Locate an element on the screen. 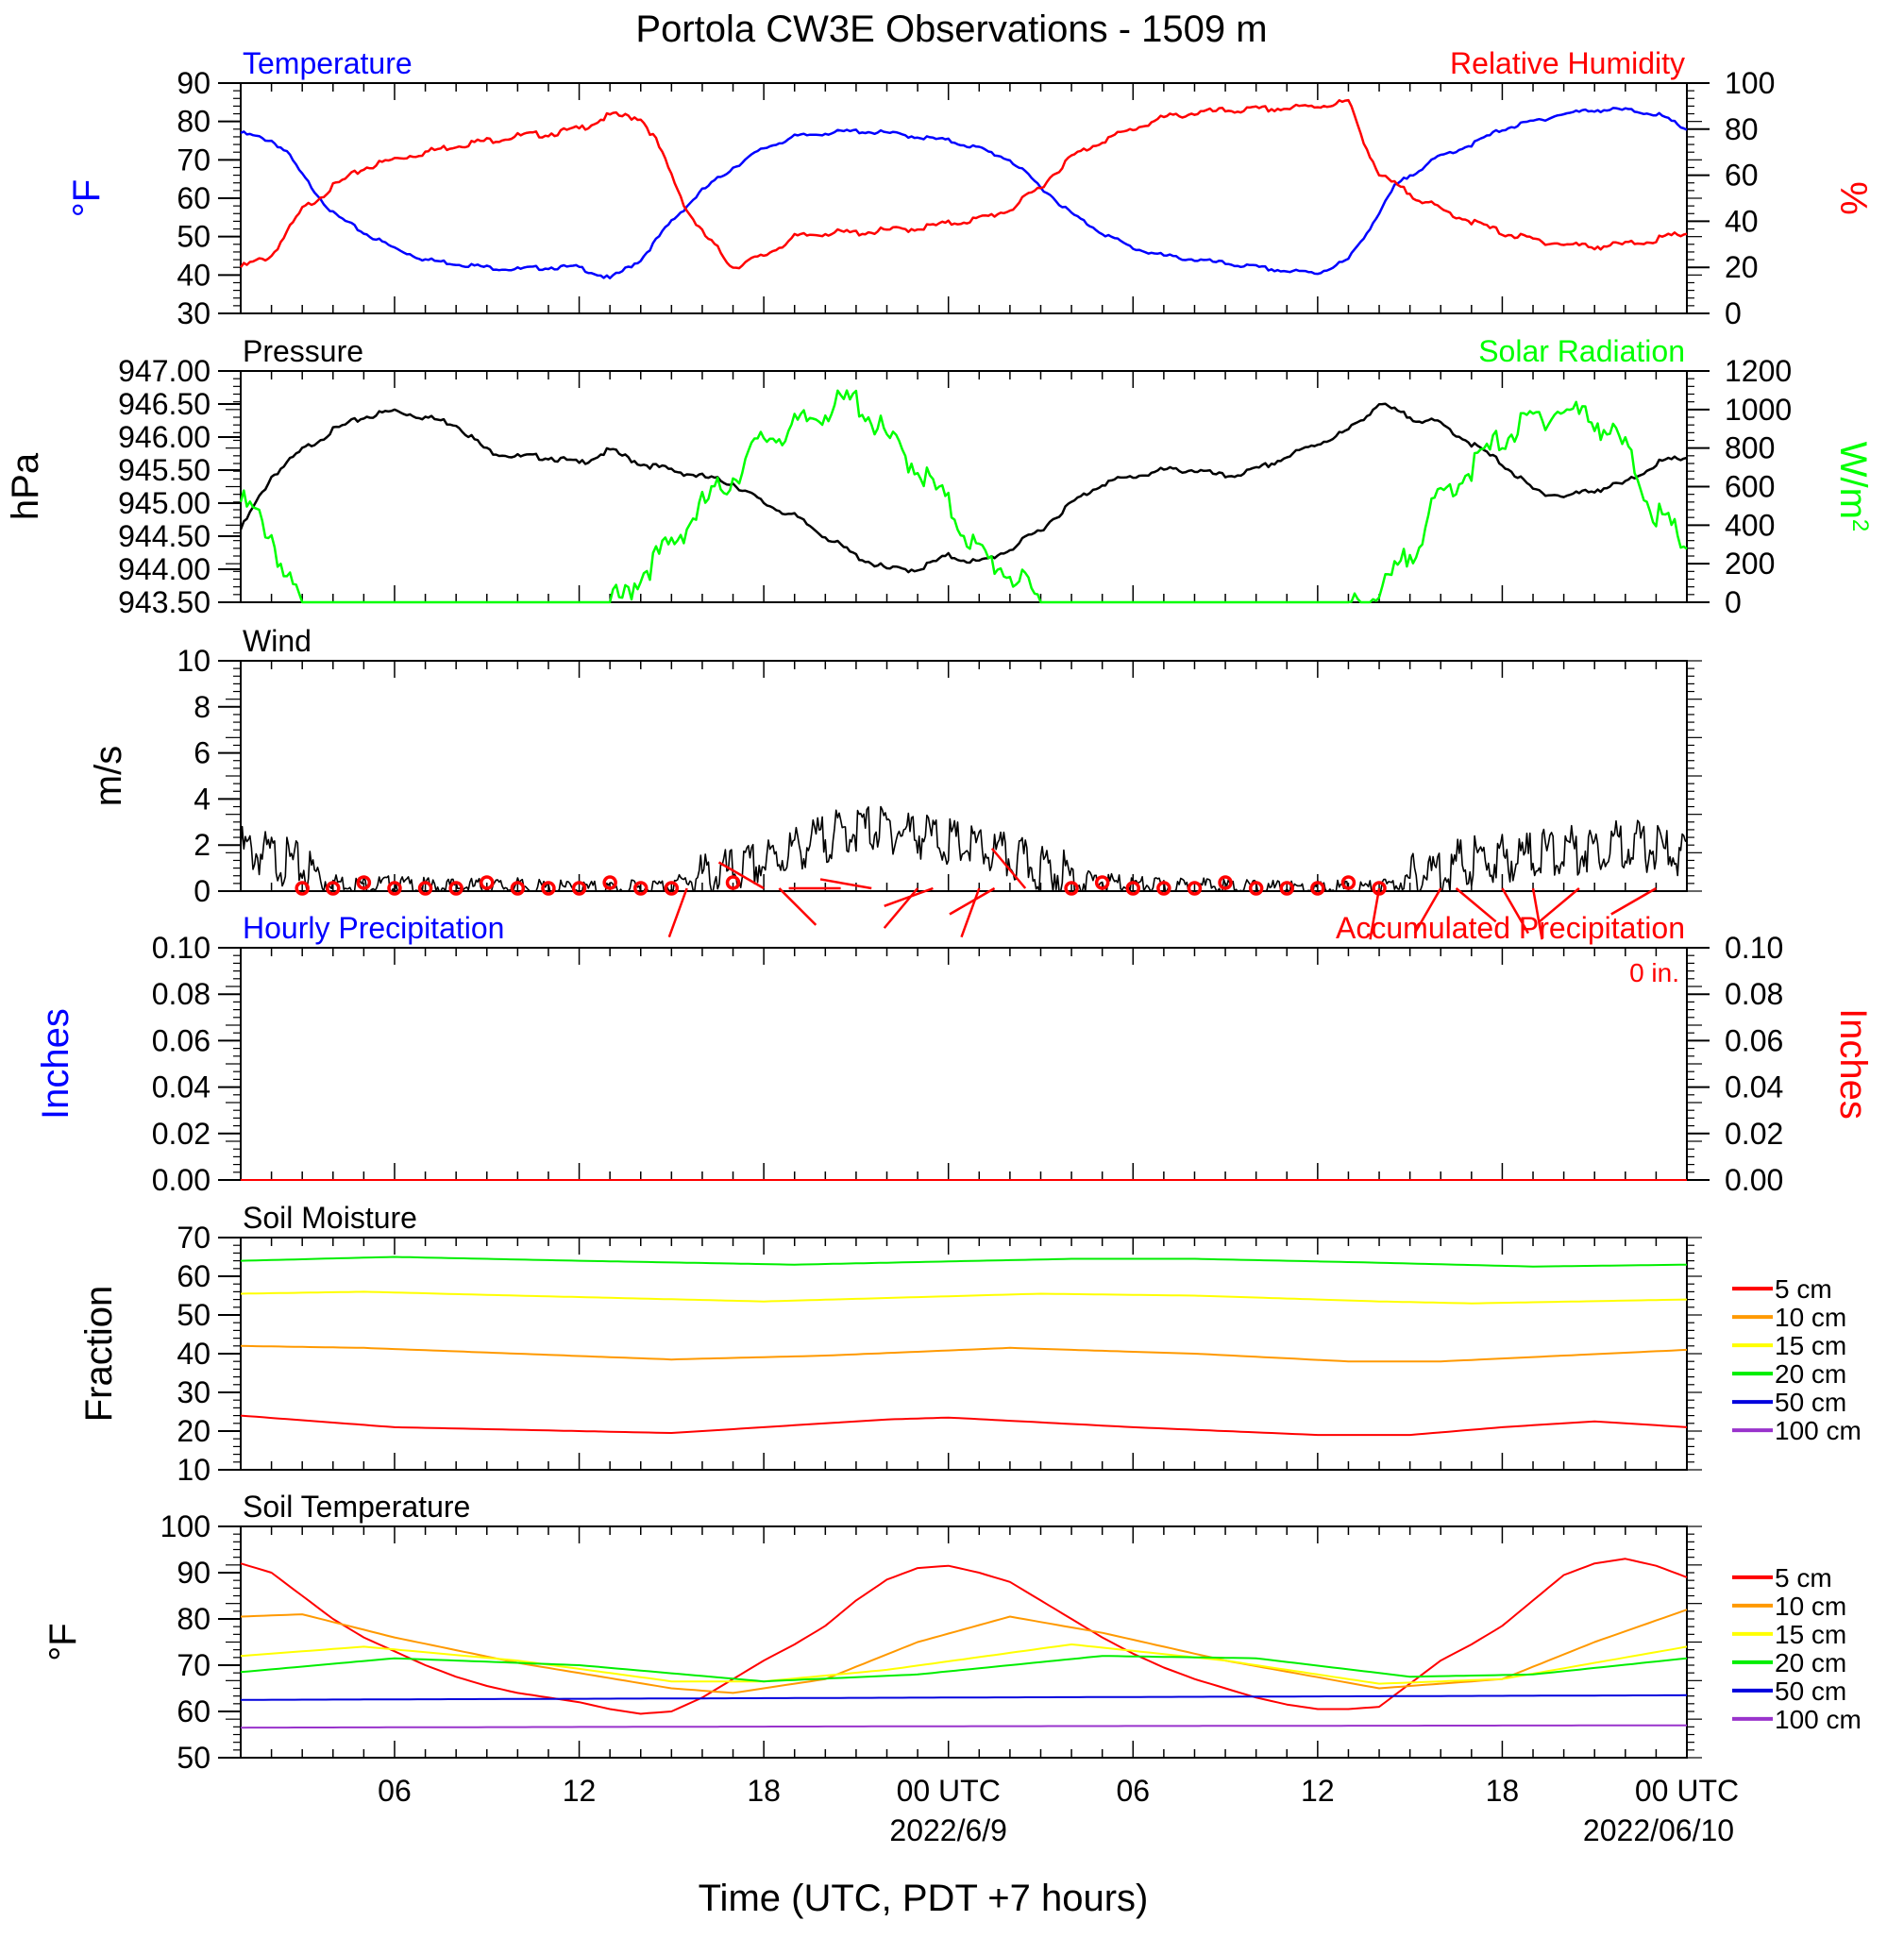 The image size is (1904, 1938). soil-moisture-tick-label: 20 is located at coordinates (194, 1431).